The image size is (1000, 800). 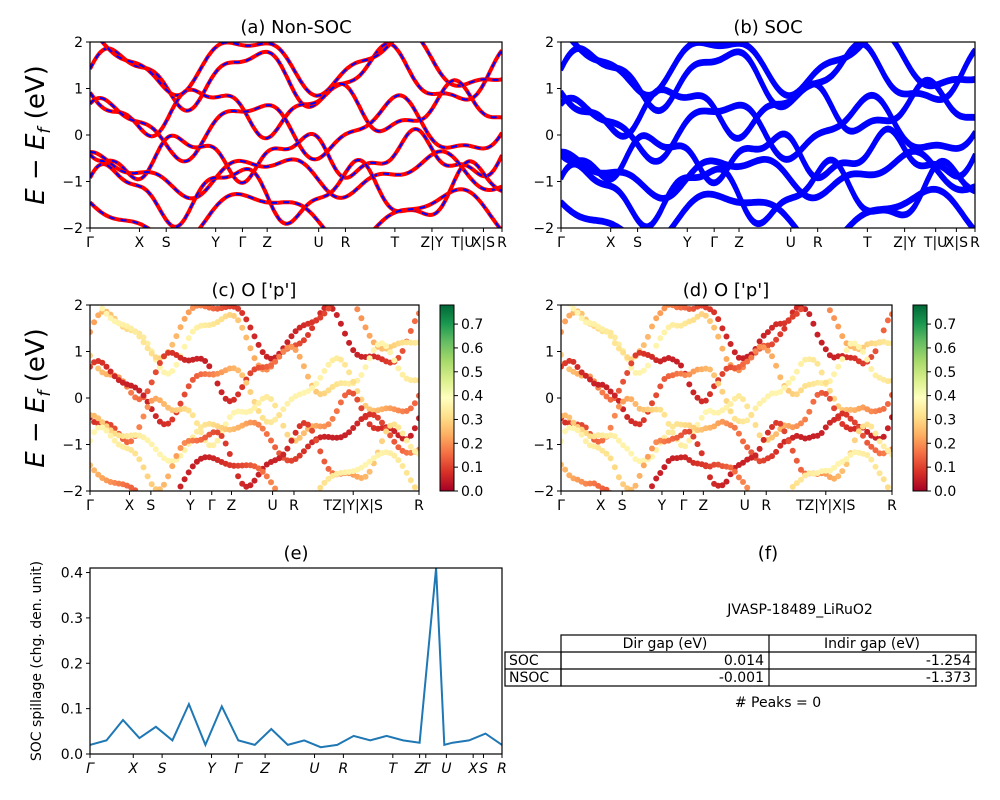 I want to click on panel-f-title: (f), so click(x=768, y=553).